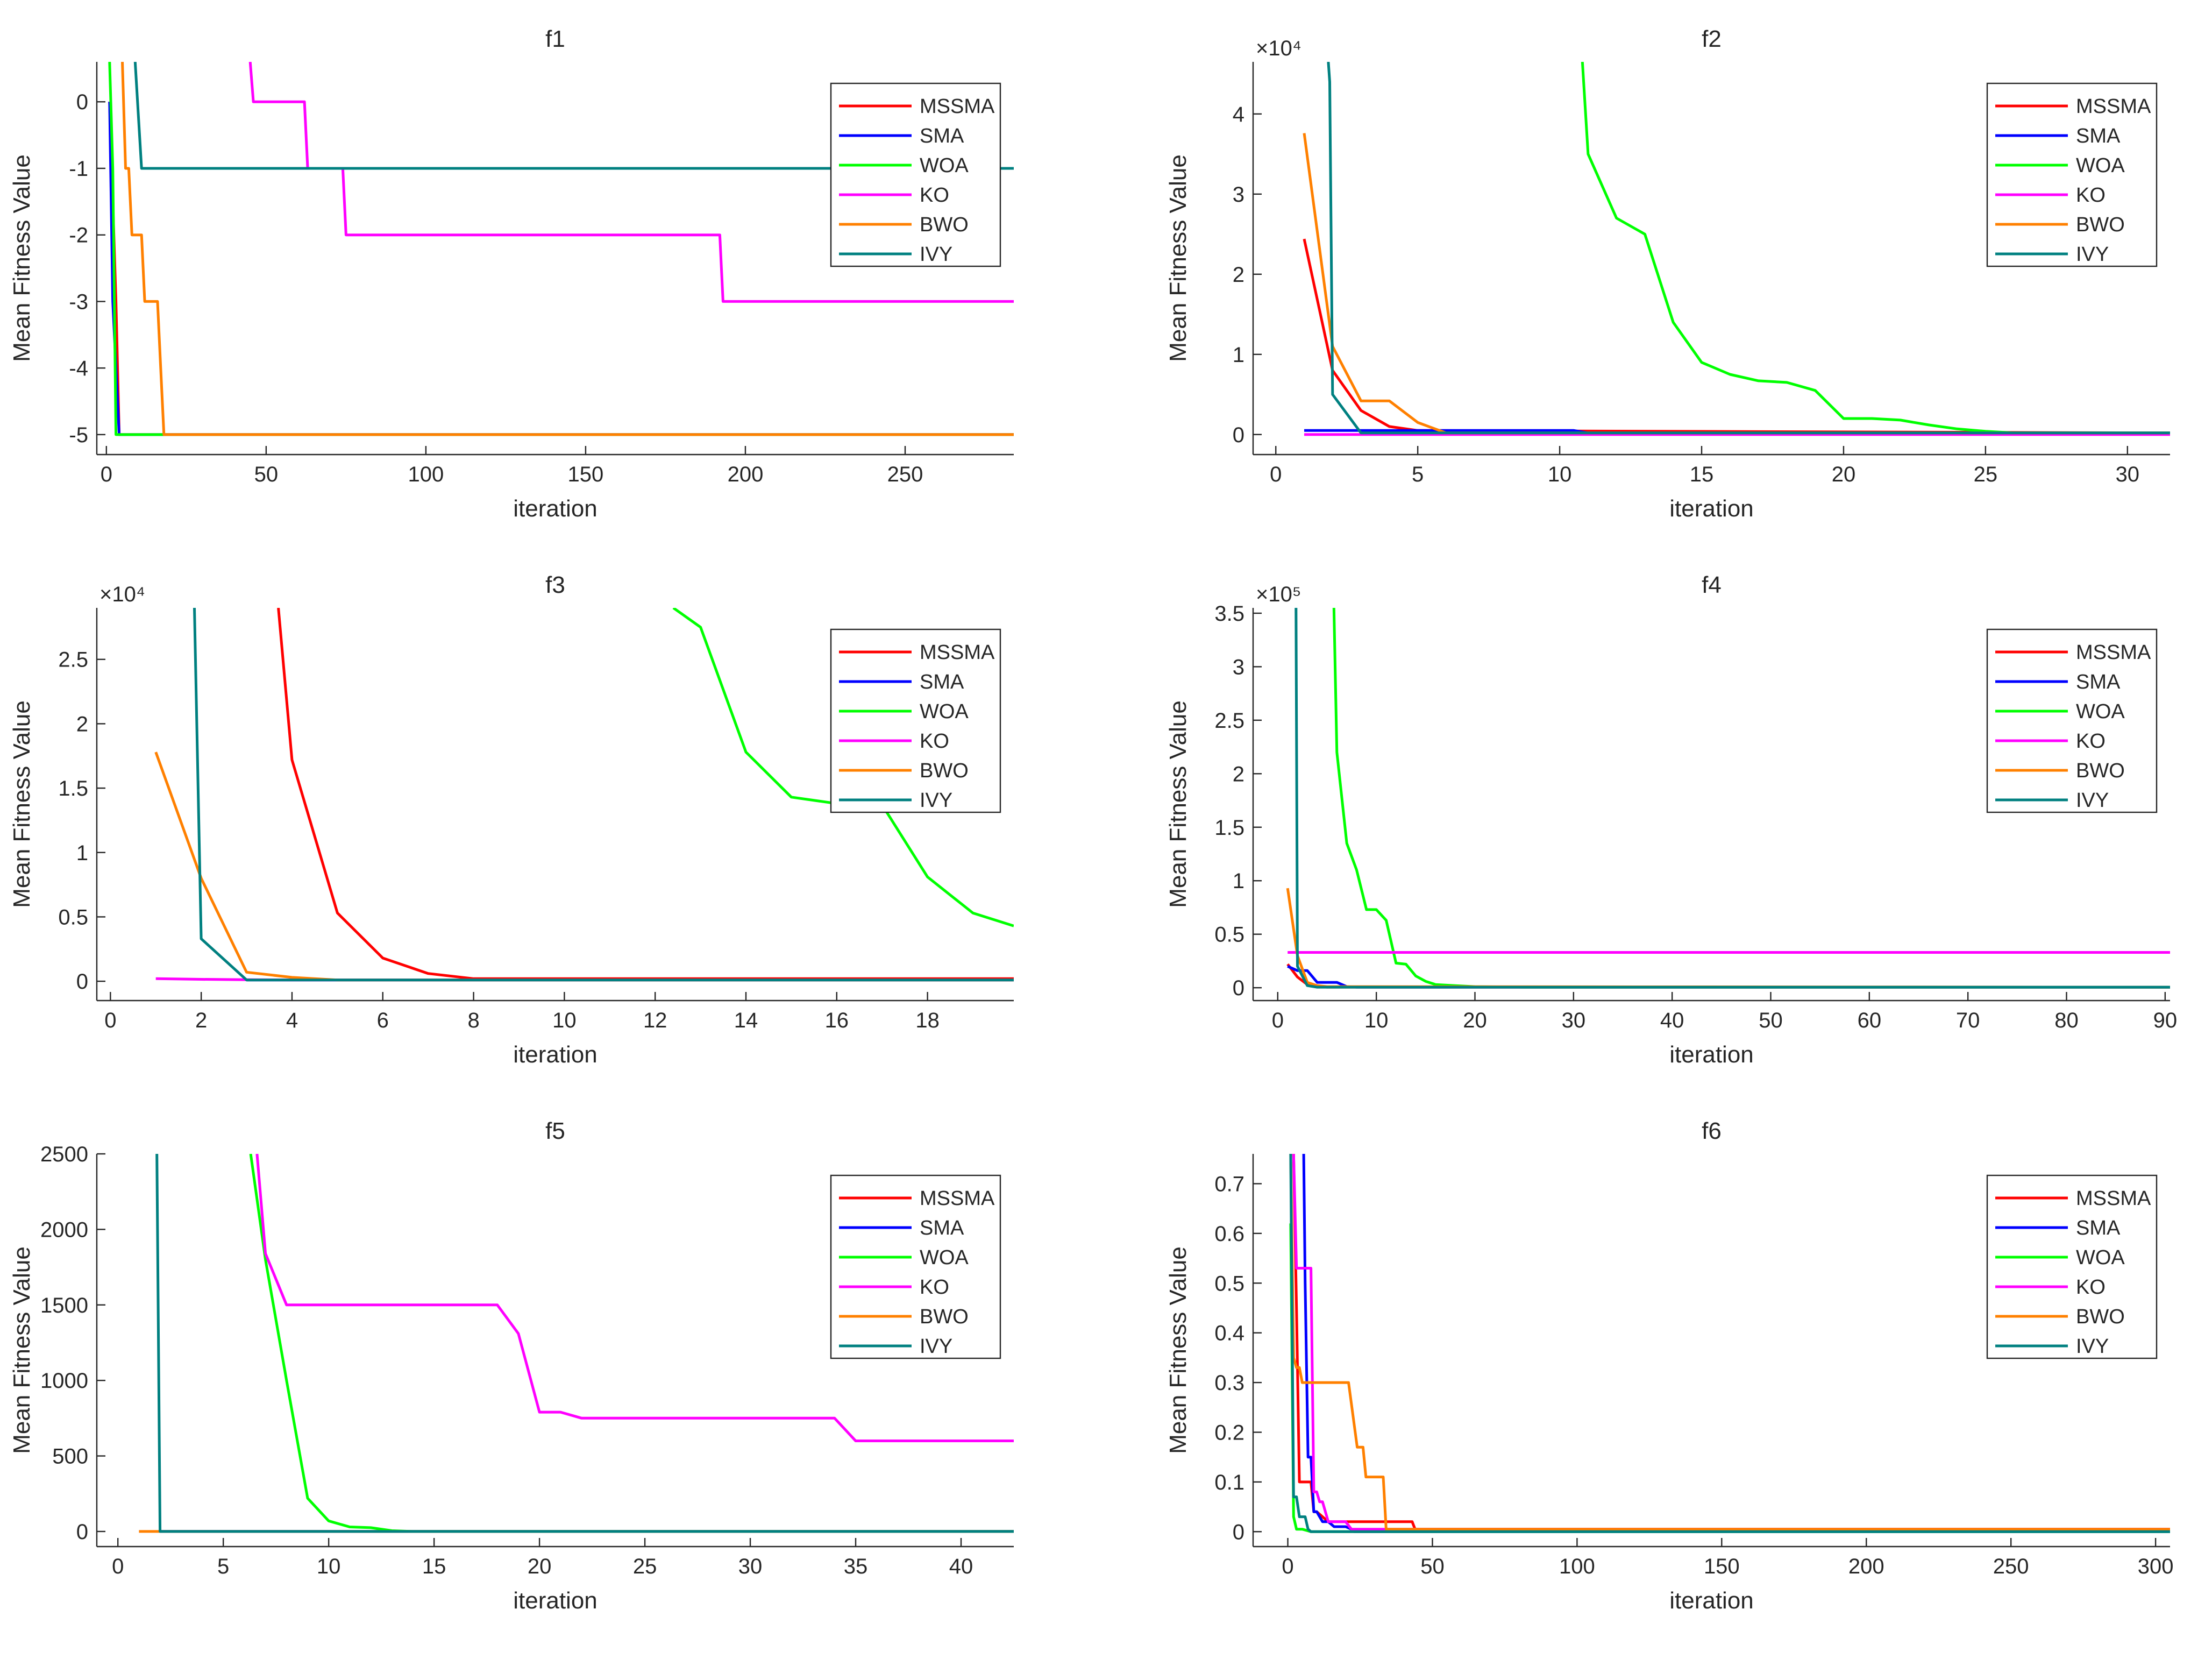  What do you see at coordinates (1712, 1131) in the screenshot?
I see `chart-title: f6` at bounding box center [1712, 1131].